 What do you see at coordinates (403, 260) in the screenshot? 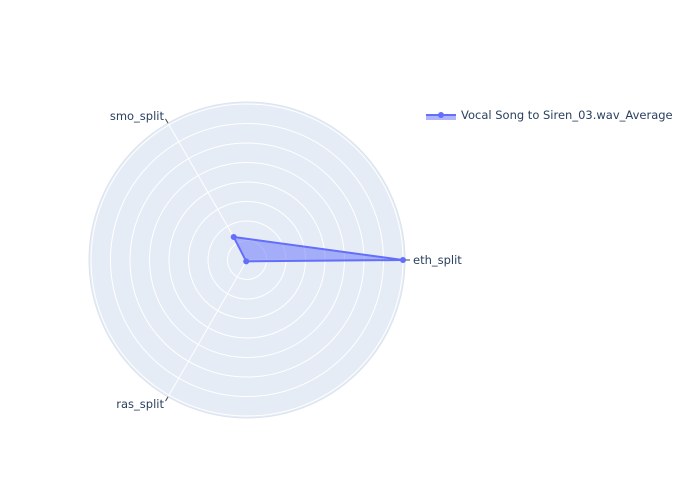
I see `data-point-eth_split` at bounding box center [403, 260].